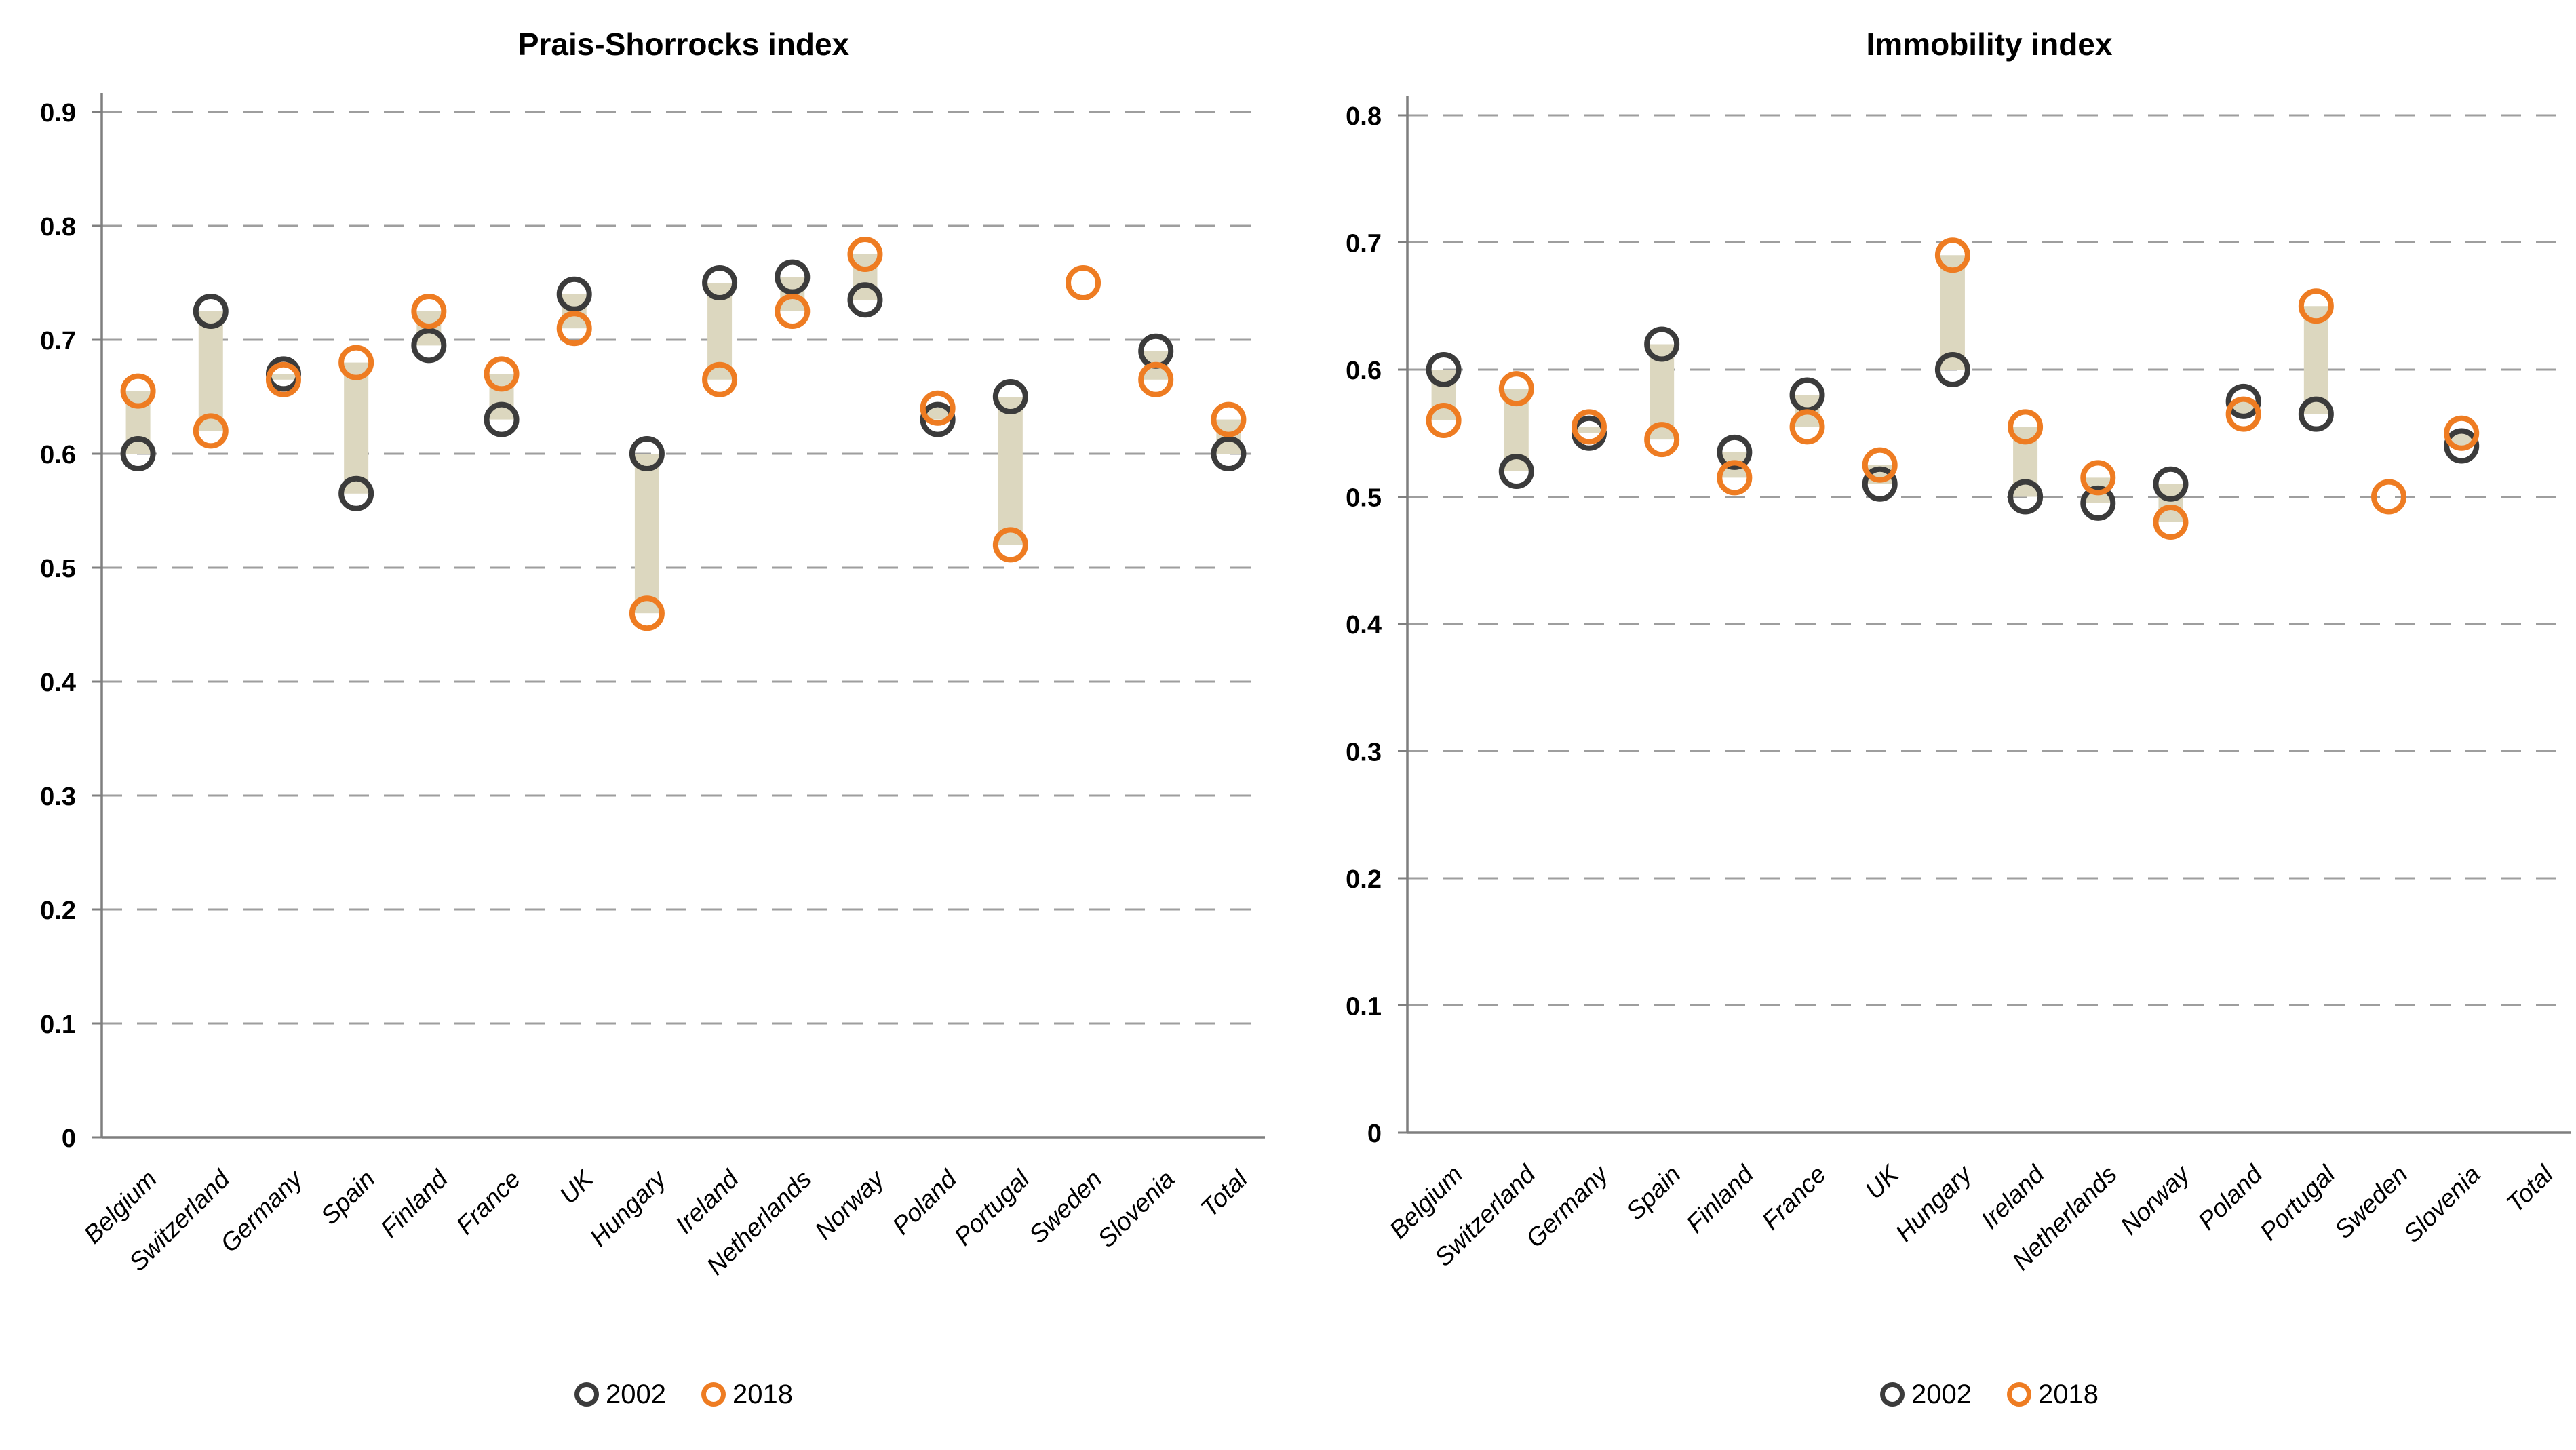 The image size is (2576, 1450). Describe the element at coordinates (636, 1394) in the screenshot. I see `legend-label-2002: 2002` at that location.